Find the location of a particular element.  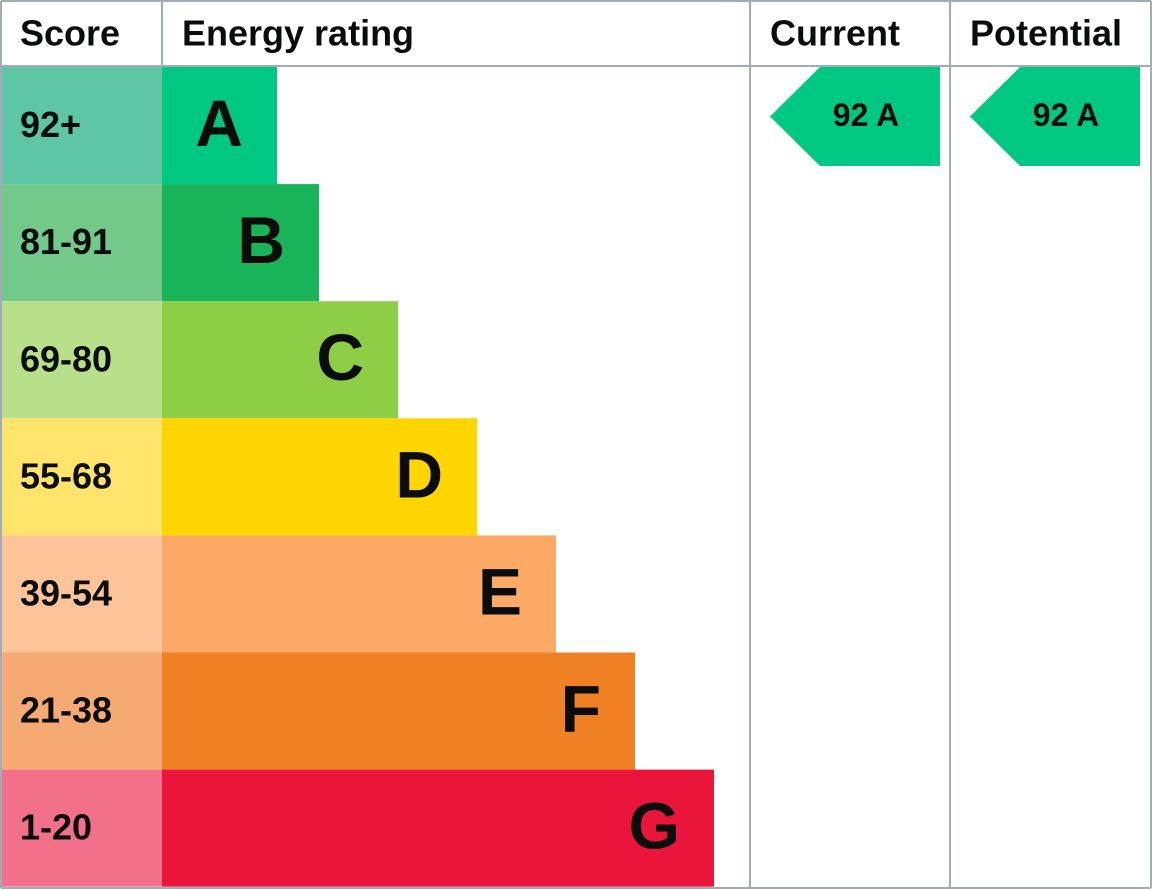

current-arrow is located at coordinates (855, 116).